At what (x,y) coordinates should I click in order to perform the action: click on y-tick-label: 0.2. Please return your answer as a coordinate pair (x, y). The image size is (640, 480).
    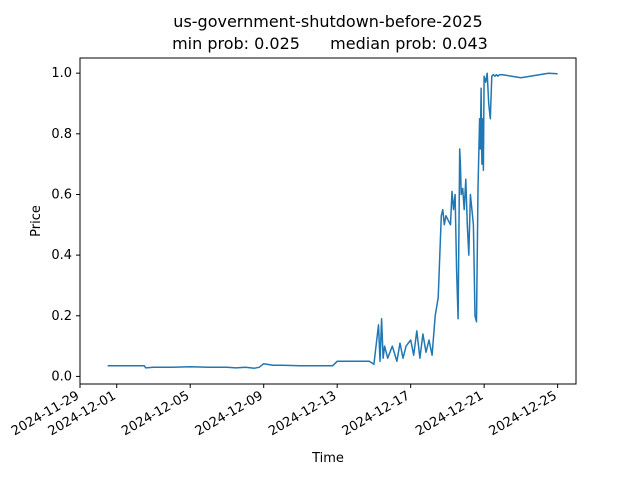
    Looking at the image, I should click on (61, 316).